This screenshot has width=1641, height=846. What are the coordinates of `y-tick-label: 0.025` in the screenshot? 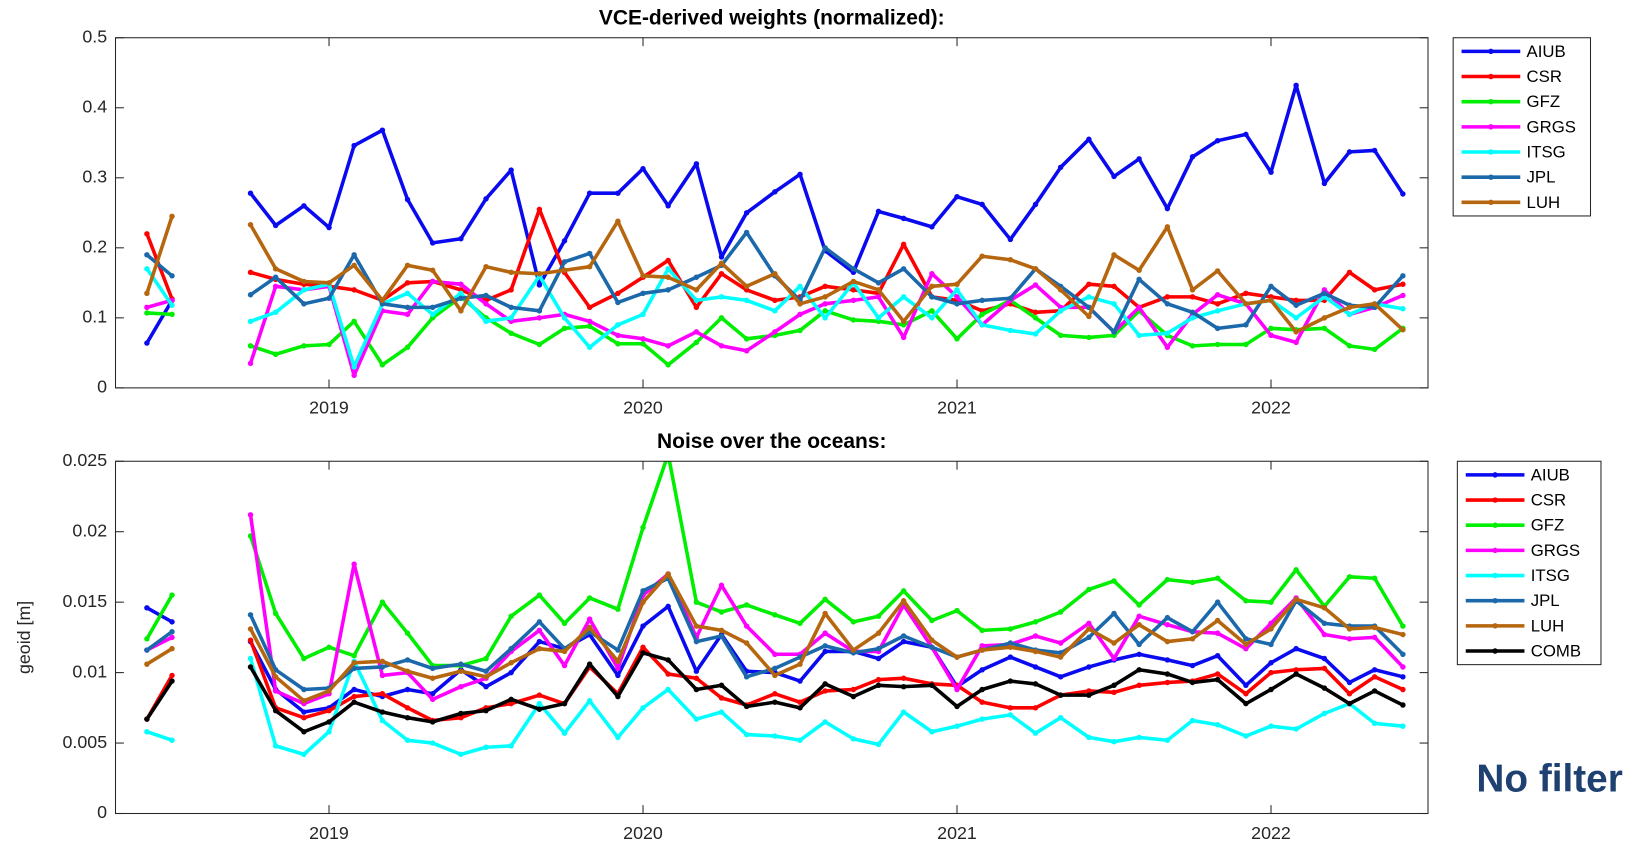 It's located at (85, 460).